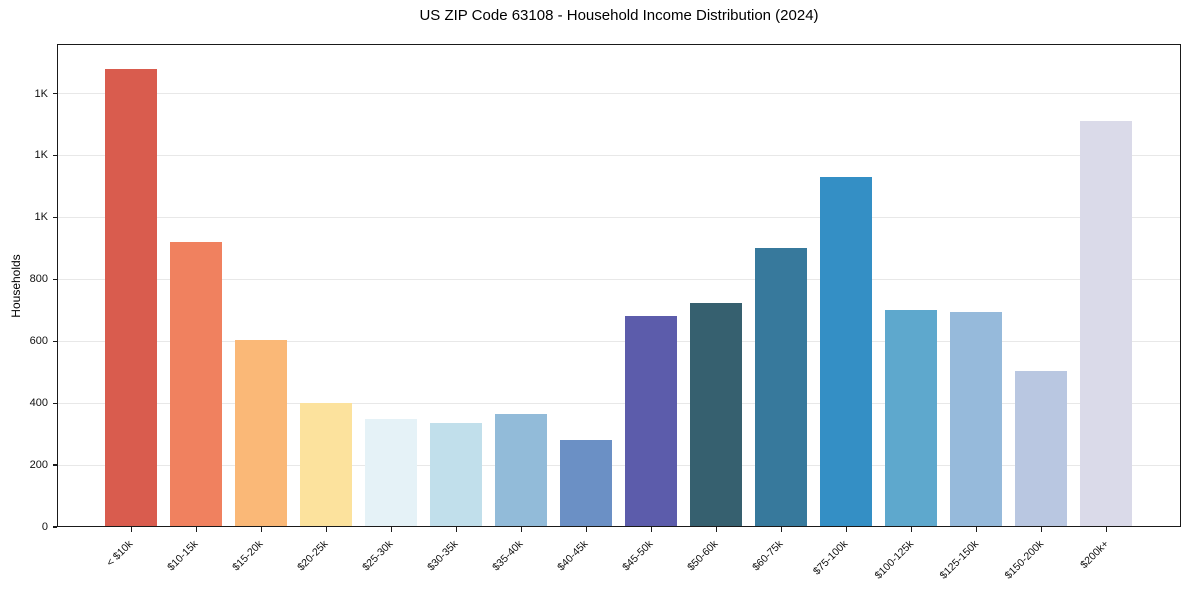 The image size is (1189, 590). Describe the element at coordinates (183, 556) in the screenshot. I see `x-tick-label: $10-15k` at that location.